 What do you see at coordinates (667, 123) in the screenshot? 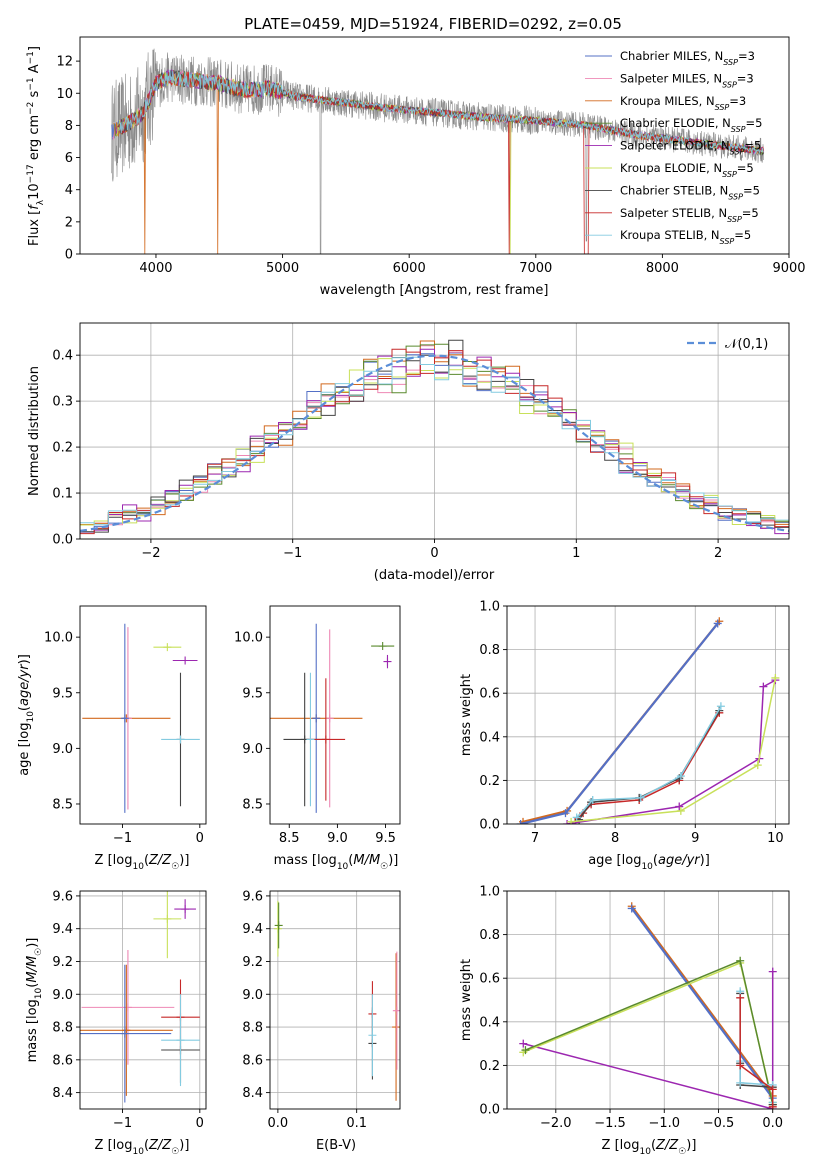
I see `legend-series-name: Chabrier ELODIE` at bounding box center [667, 123].